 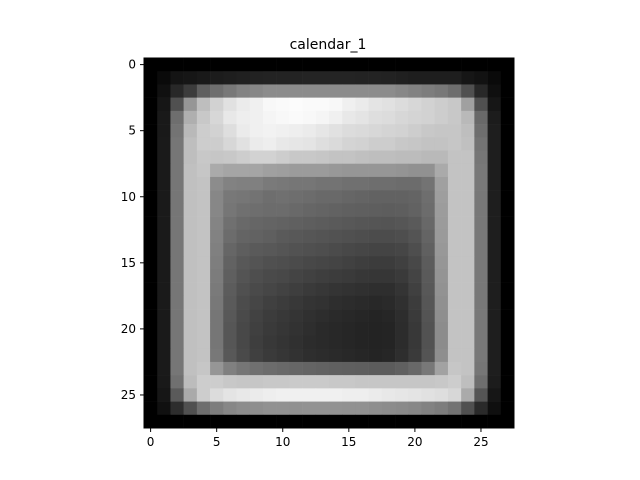 I want to click on heatmap-cell-r13-c21, so click(x=428, y=236).